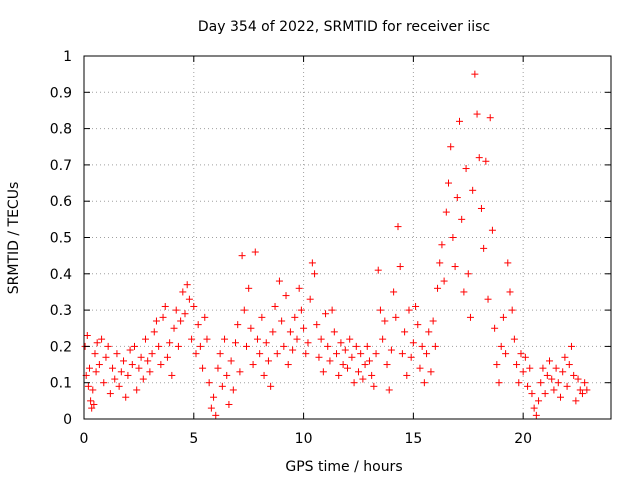 The width and height of the screenshot is (640, 480). I want to click on y-axis-label: SRMTID / TECUs, so click(14, 238).